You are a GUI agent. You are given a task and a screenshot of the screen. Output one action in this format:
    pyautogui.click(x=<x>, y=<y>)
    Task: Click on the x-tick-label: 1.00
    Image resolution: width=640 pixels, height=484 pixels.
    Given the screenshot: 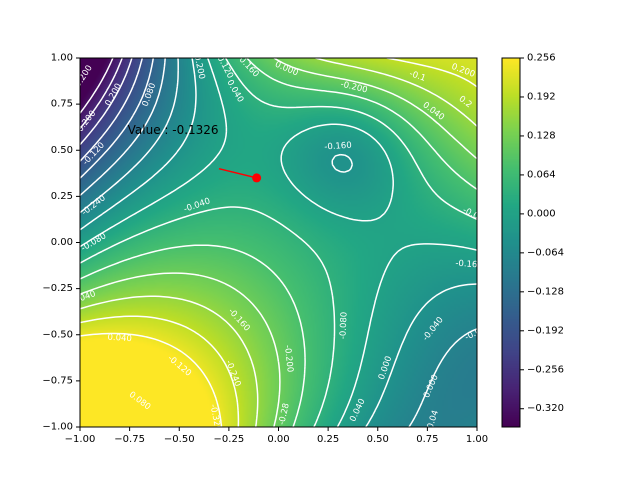 What is the action you would take?
    pyautogui.click(x=477, y=439)
    